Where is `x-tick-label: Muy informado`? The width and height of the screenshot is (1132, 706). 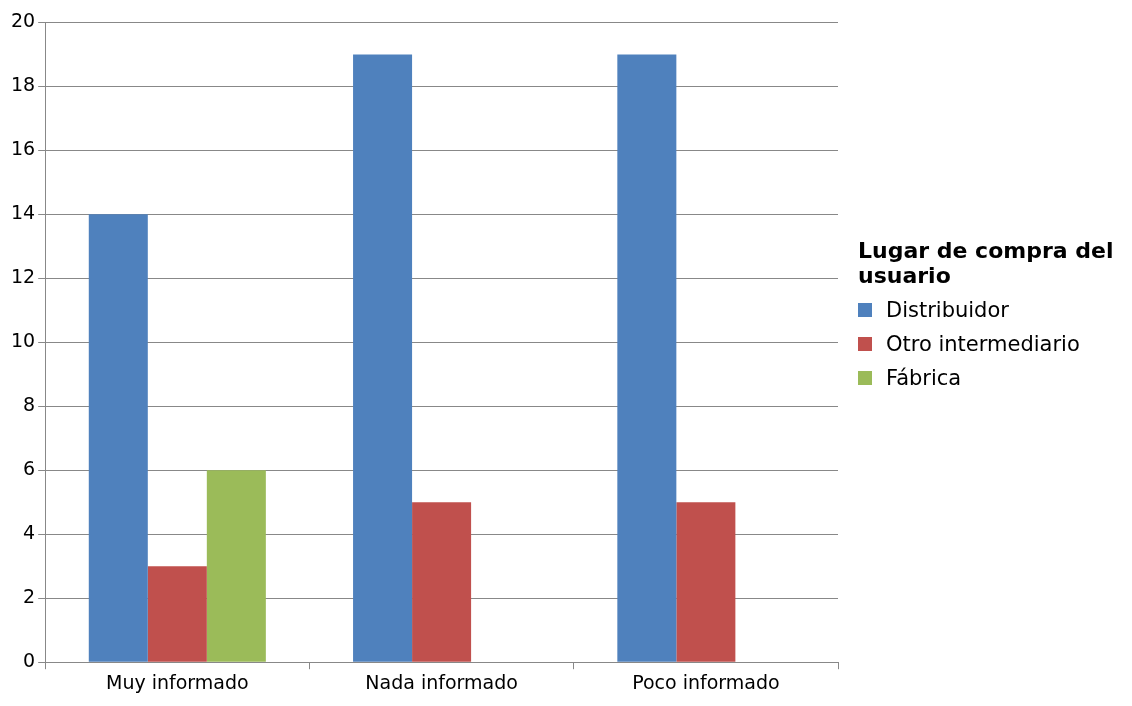
x-tick-label: Muy informado is located at coordinates (177, 681).